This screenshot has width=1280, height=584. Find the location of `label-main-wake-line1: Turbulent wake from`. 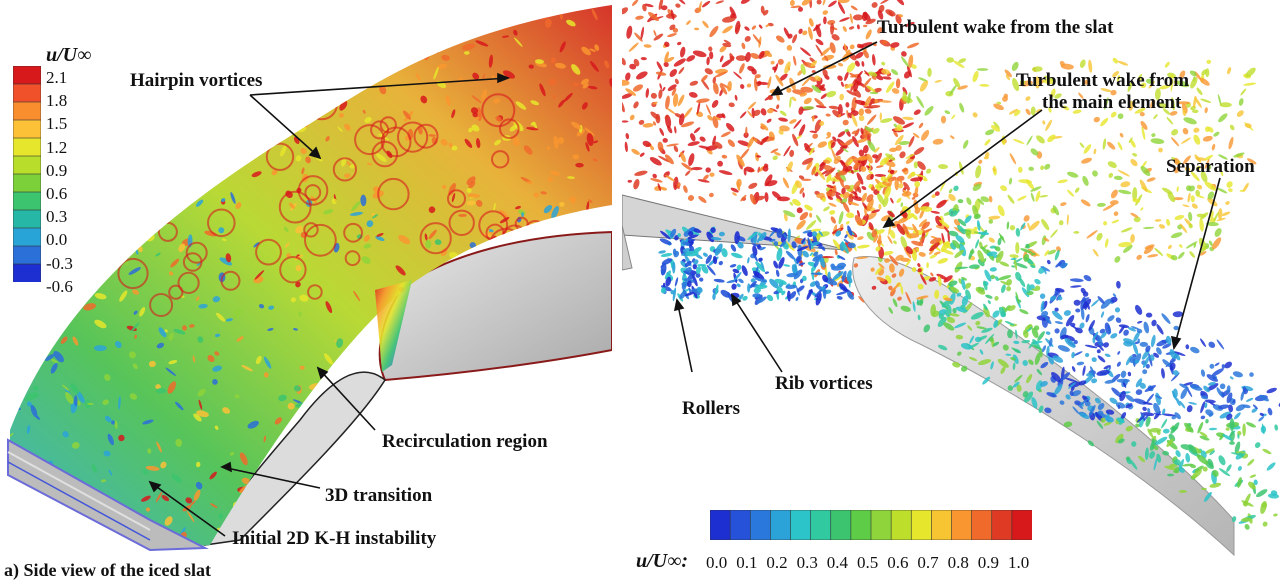

label-main-wake-line1: Turbulent wake from is located at coordinates (1103, 80).